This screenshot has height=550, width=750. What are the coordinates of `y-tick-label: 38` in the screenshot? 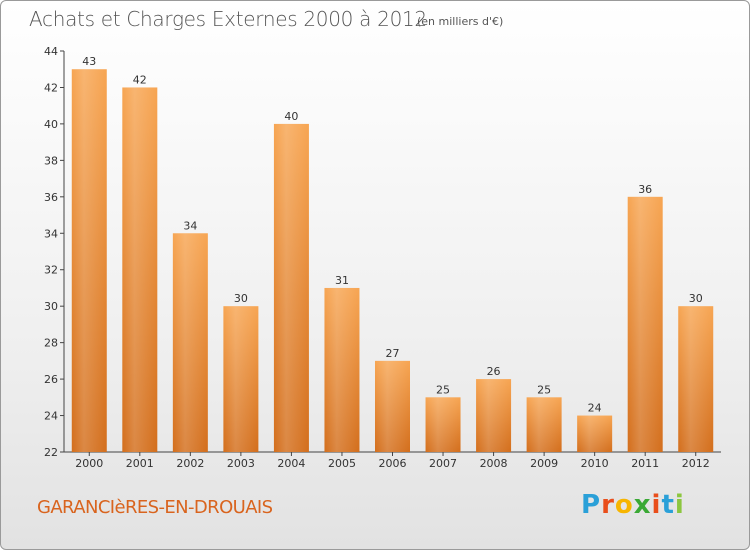 It's located at (51, 160).